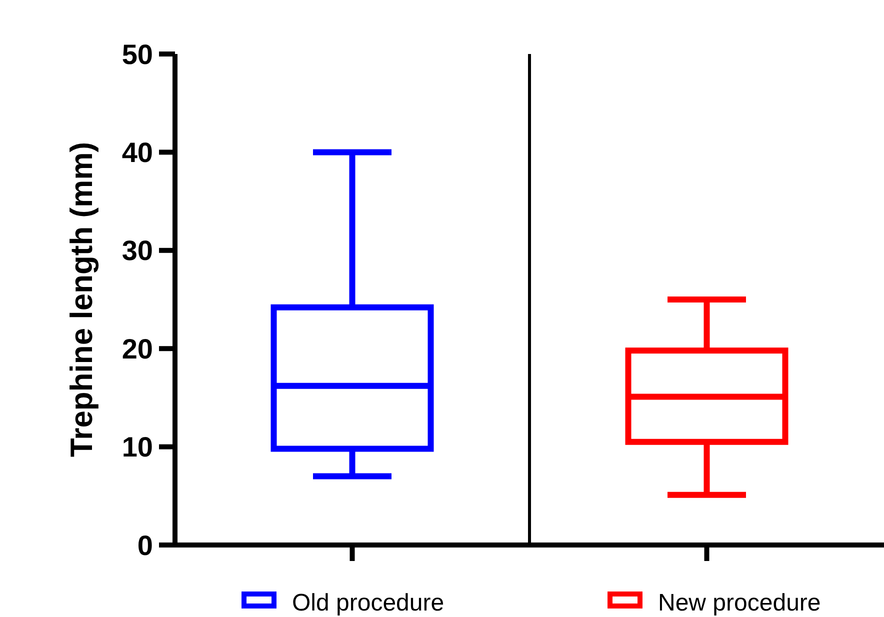  Describe the element at coordinates (137, 250) in the screenshot. I see `y-tick-label: 30` at that location.